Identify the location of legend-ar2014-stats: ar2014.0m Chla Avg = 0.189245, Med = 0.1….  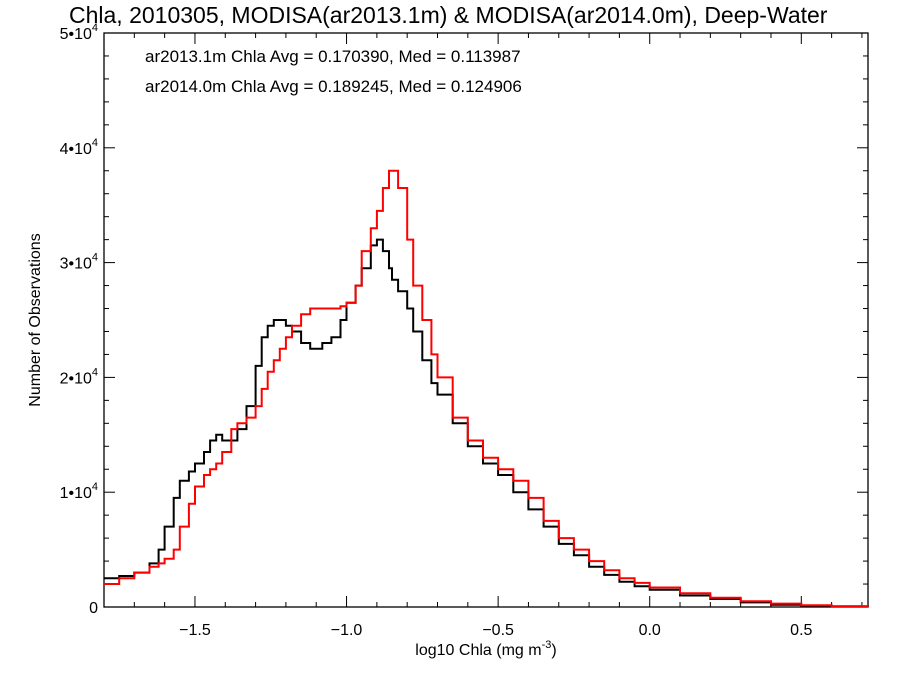
(333, 86).